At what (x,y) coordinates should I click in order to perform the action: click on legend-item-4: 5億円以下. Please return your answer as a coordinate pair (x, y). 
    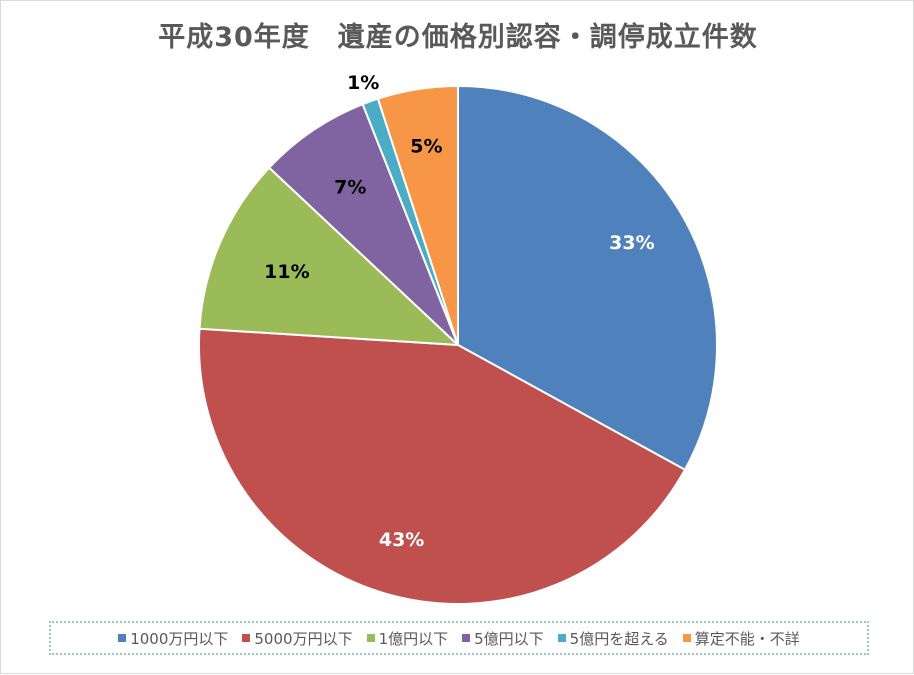
    Looking at the image, I should click on (503, 638).